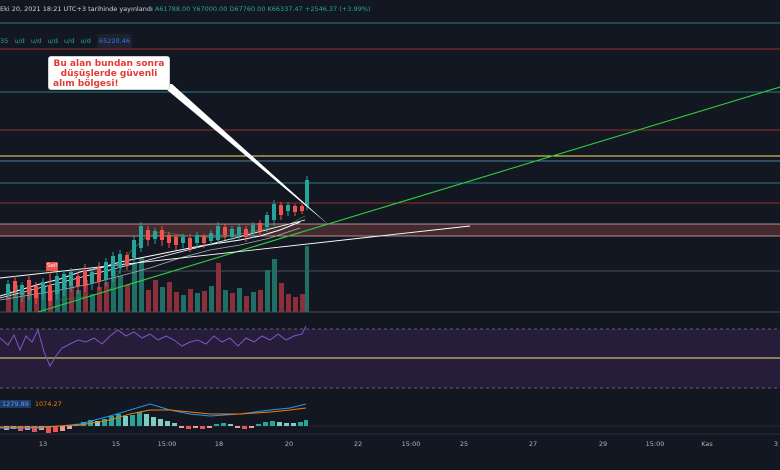 This screenshot has height=470, width=780. What do you see at coordinates (156, 422) in the screenshot?
I see `macd-histogram` at bounding box center [156, 422].